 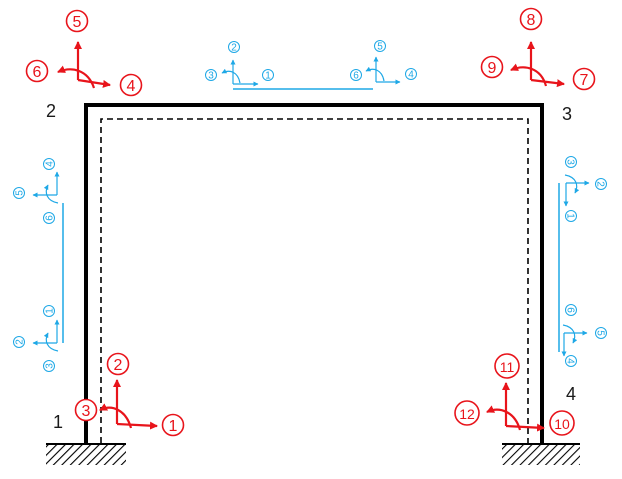 I want to click on global-dof-node3, so click(x=537, y=64).